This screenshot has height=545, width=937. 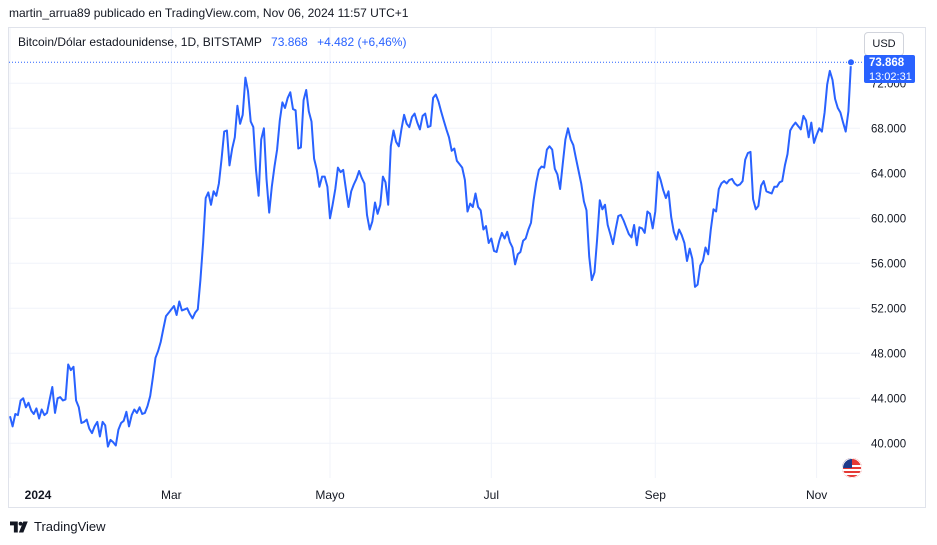 What do you see at coordinates (171, 495) in the screenshot?
I see `x-tick-label: Mar` at bounding box center [171, 495].